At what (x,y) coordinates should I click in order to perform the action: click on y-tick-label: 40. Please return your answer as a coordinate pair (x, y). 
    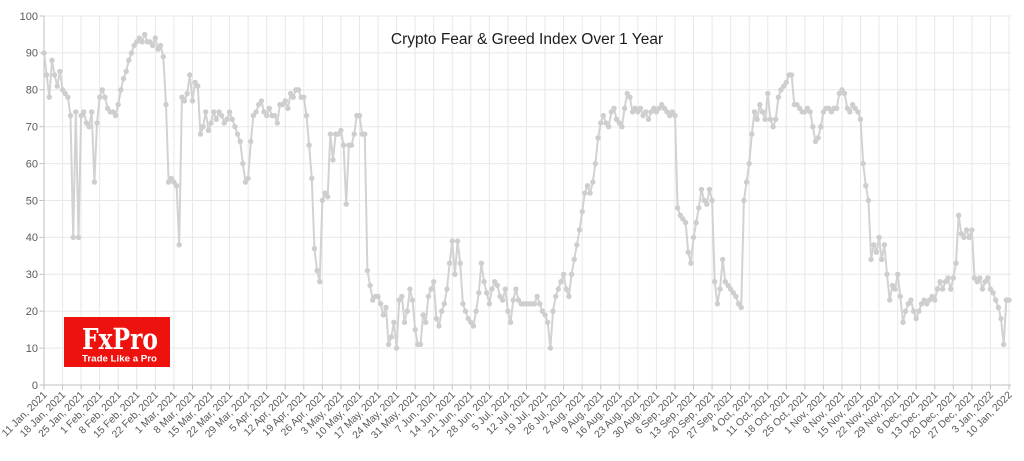
    Looking at the image, I should click on (32, 238).